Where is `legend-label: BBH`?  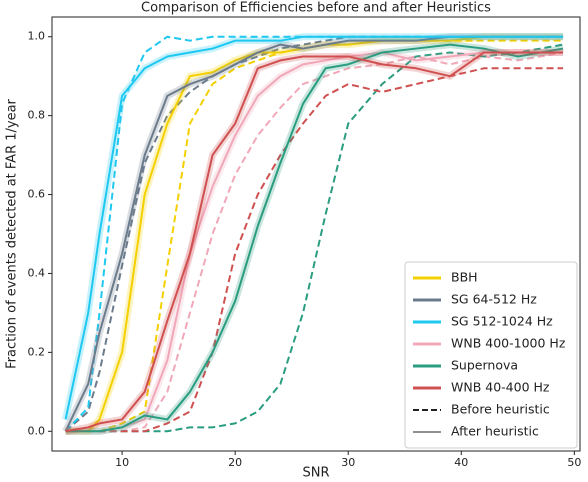
legend-label: BBH is located at coordinates (464, 277).